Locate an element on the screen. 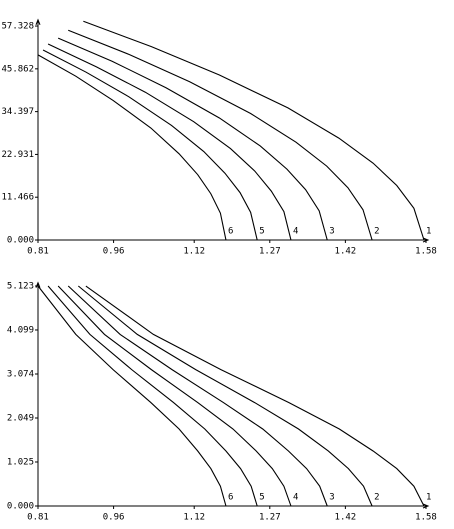 This screenshot has height=529, width=454. y-tick-label: 1.025 is located at coordinates (20, 462).